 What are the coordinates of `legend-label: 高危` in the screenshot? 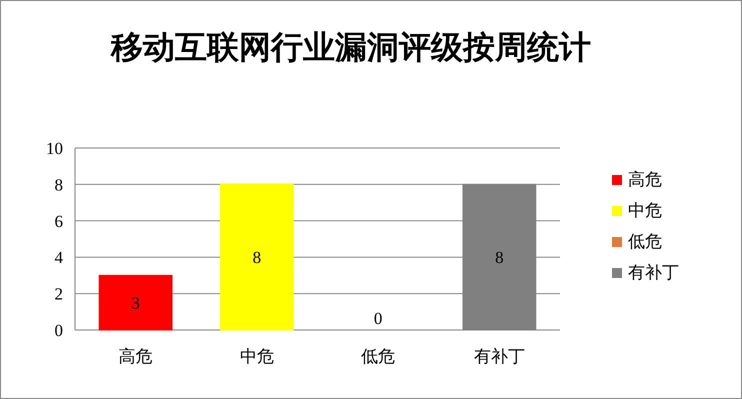 It's located at (645, 179).